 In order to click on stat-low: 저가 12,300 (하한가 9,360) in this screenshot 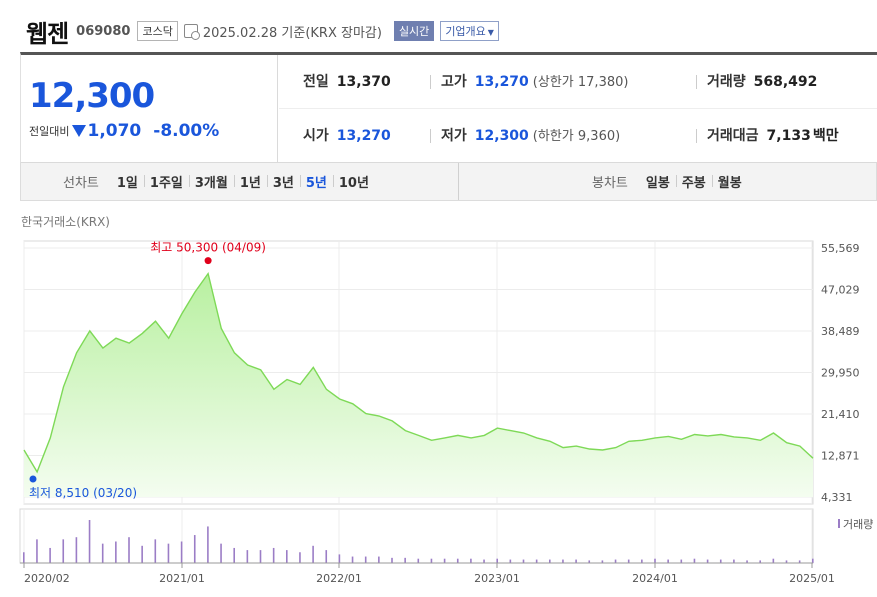, I will do `click(530, 135)`.